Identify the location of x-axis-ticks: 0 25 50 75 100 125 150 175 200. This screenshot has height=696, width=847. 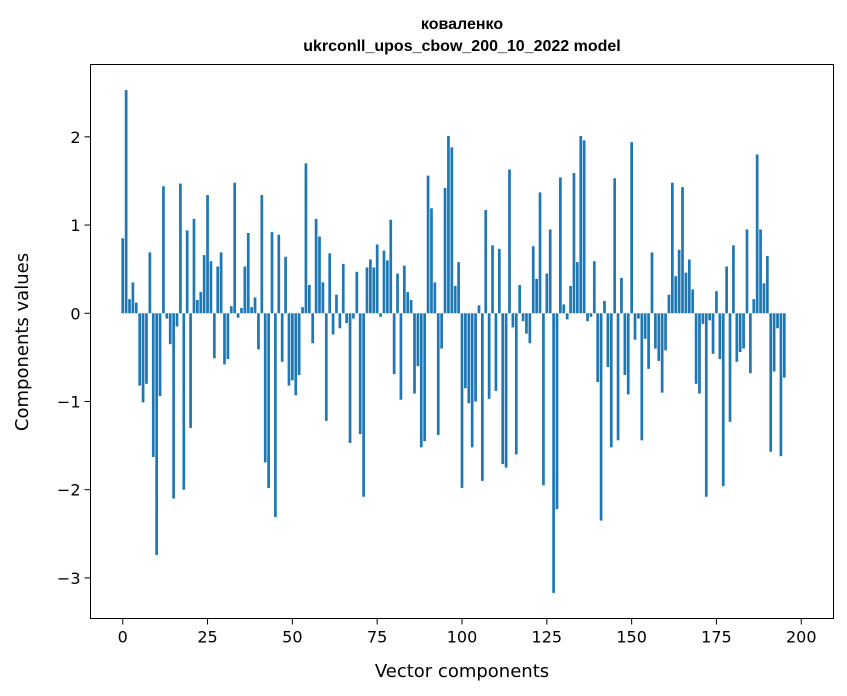
(467, 632).